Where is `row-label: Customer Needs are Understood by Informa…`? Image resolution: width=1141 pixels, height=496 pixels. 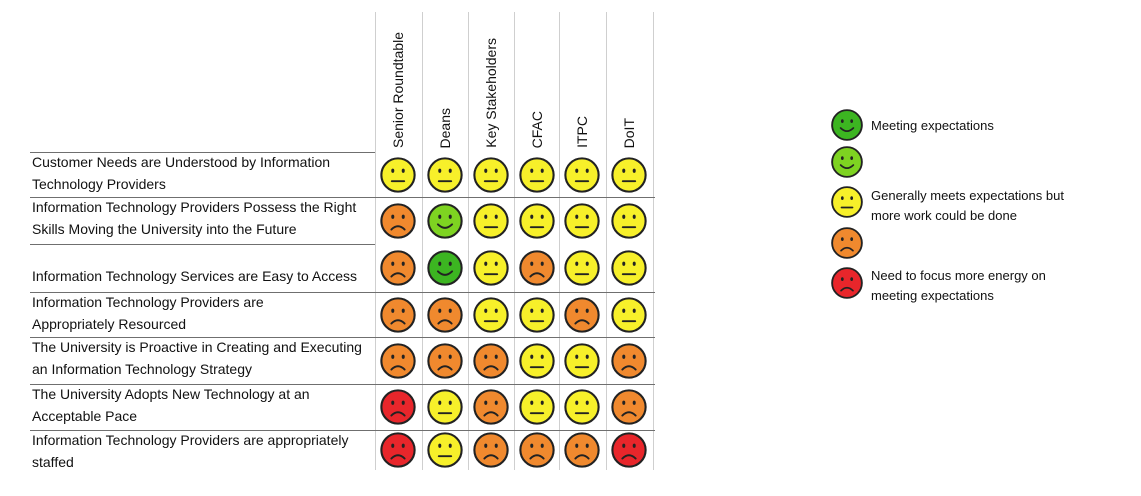
row-label: Customer Needs are Understood by Informa… is located at coordinates (204, 173).